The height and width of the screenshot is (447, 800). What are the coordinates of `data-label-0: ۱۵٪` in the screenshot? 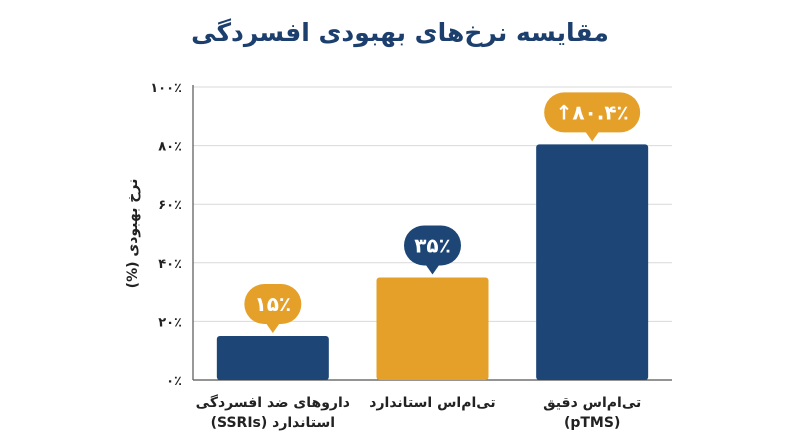 It's located at (273, 304).